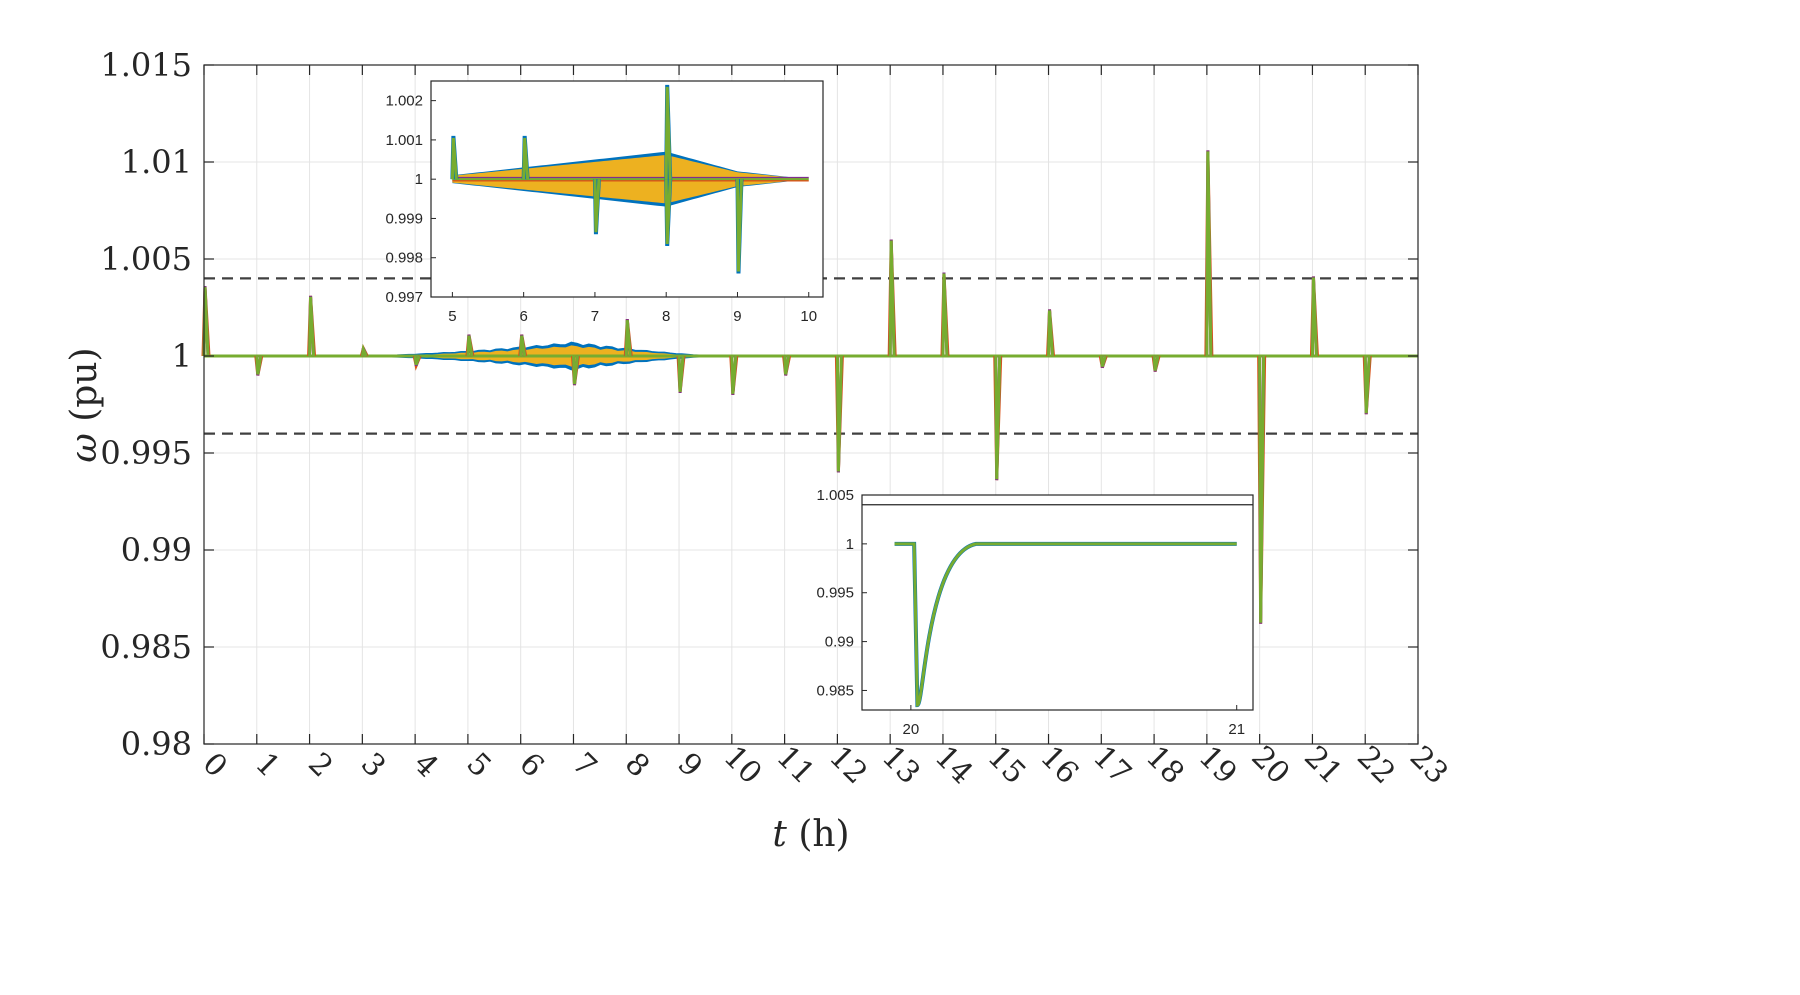 The height and width of the screenshot is (995, 1800). What do you see at coordinates (737, 316) in the screenshot?
I see `inset1-x-tick-label: 9` at bounding box center [737, 316].